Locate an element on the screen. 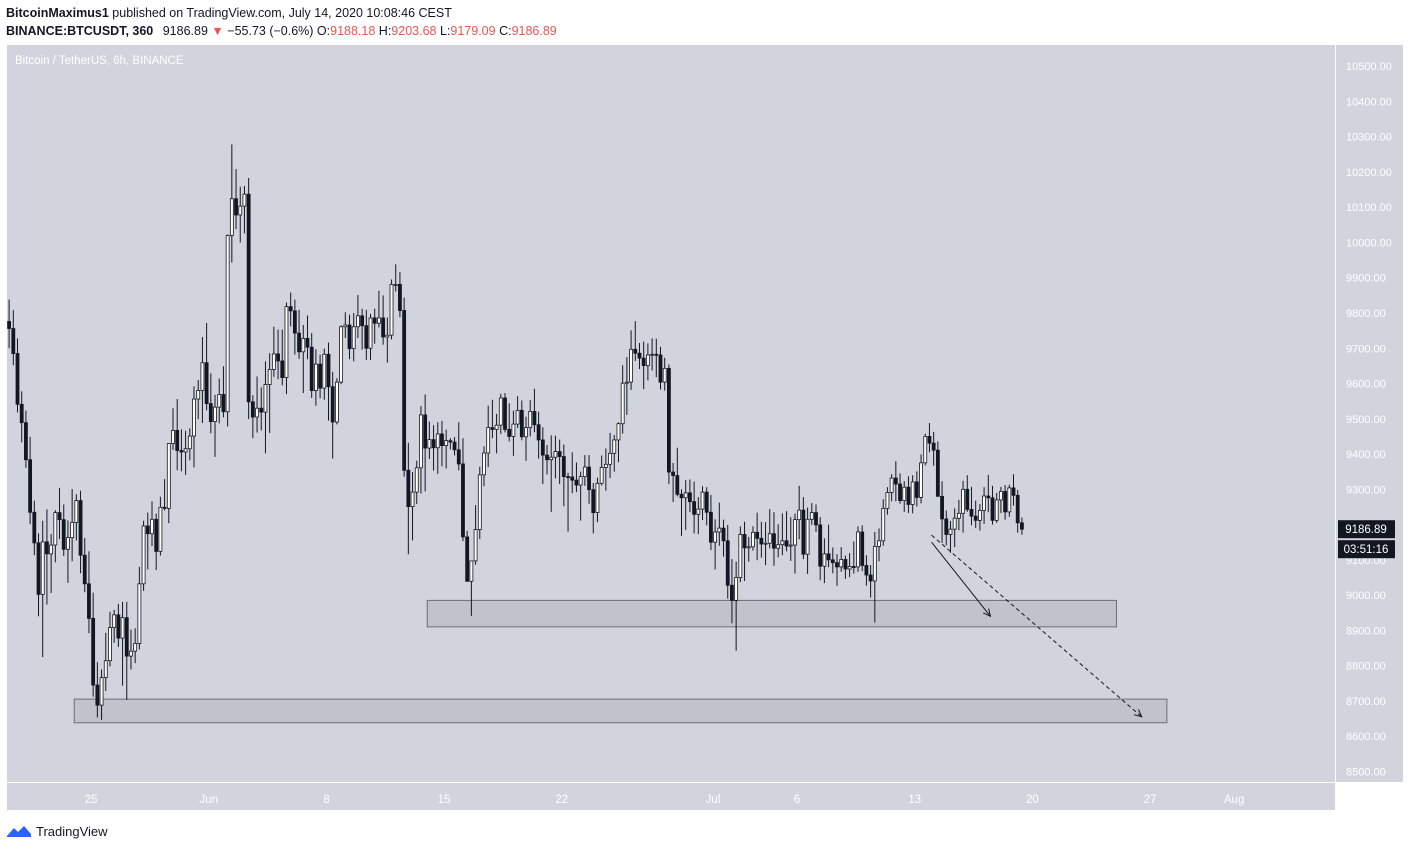 This screenshot has height=849, width=1410. projection-arrows is located at coordinates (1037, 626).